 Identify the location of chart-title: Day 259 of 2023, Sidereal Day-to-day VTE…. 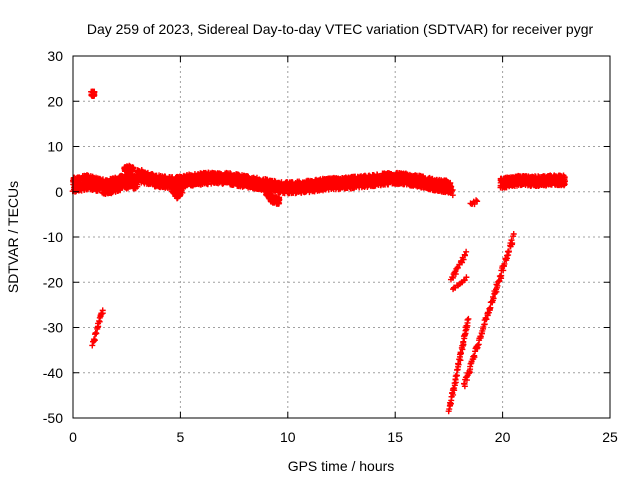
(340, 29).